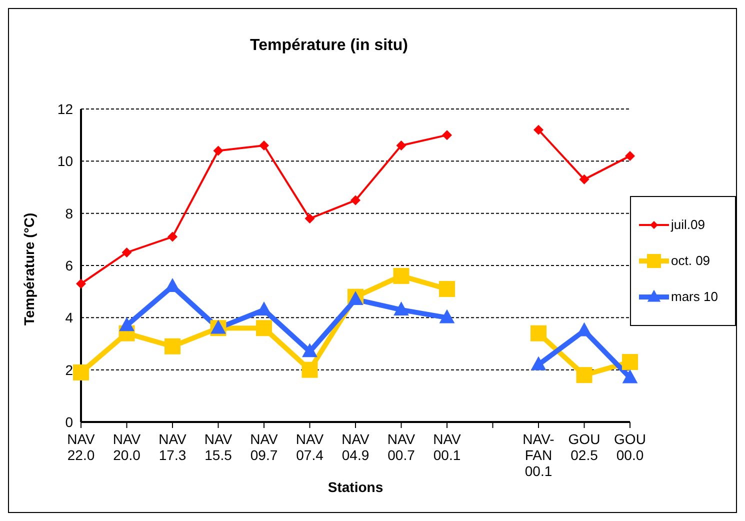 The height and width of the screenshot is (521, 745). What do you see at coordinates (69, 370) in the screenshot?
I see `y-tick-label: 2` at bounding box center [69, 370].